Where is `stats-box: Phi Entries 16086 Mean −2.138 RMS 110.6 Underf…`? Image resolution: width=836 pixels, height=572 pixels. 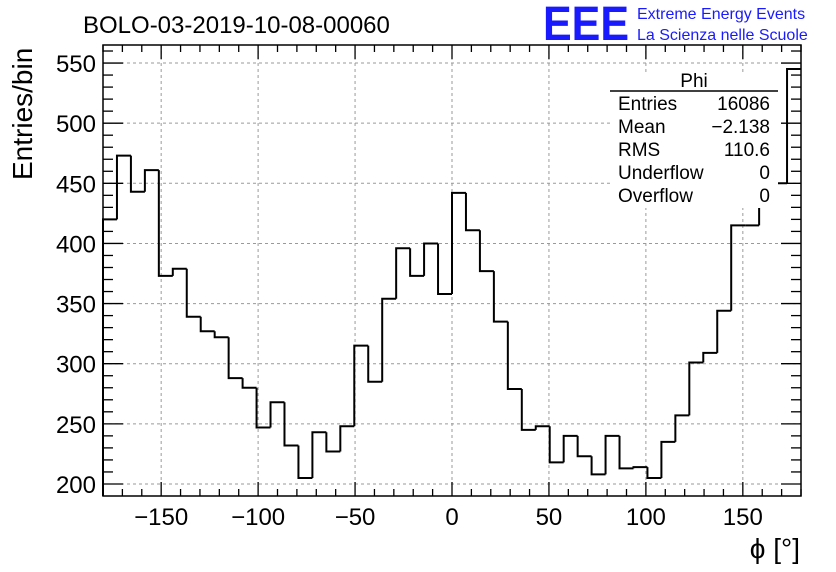
stats-box: Phi Entries 16086 Mean −2.138 RMS 110.6 Underf… is located at coordinates (694, 139).